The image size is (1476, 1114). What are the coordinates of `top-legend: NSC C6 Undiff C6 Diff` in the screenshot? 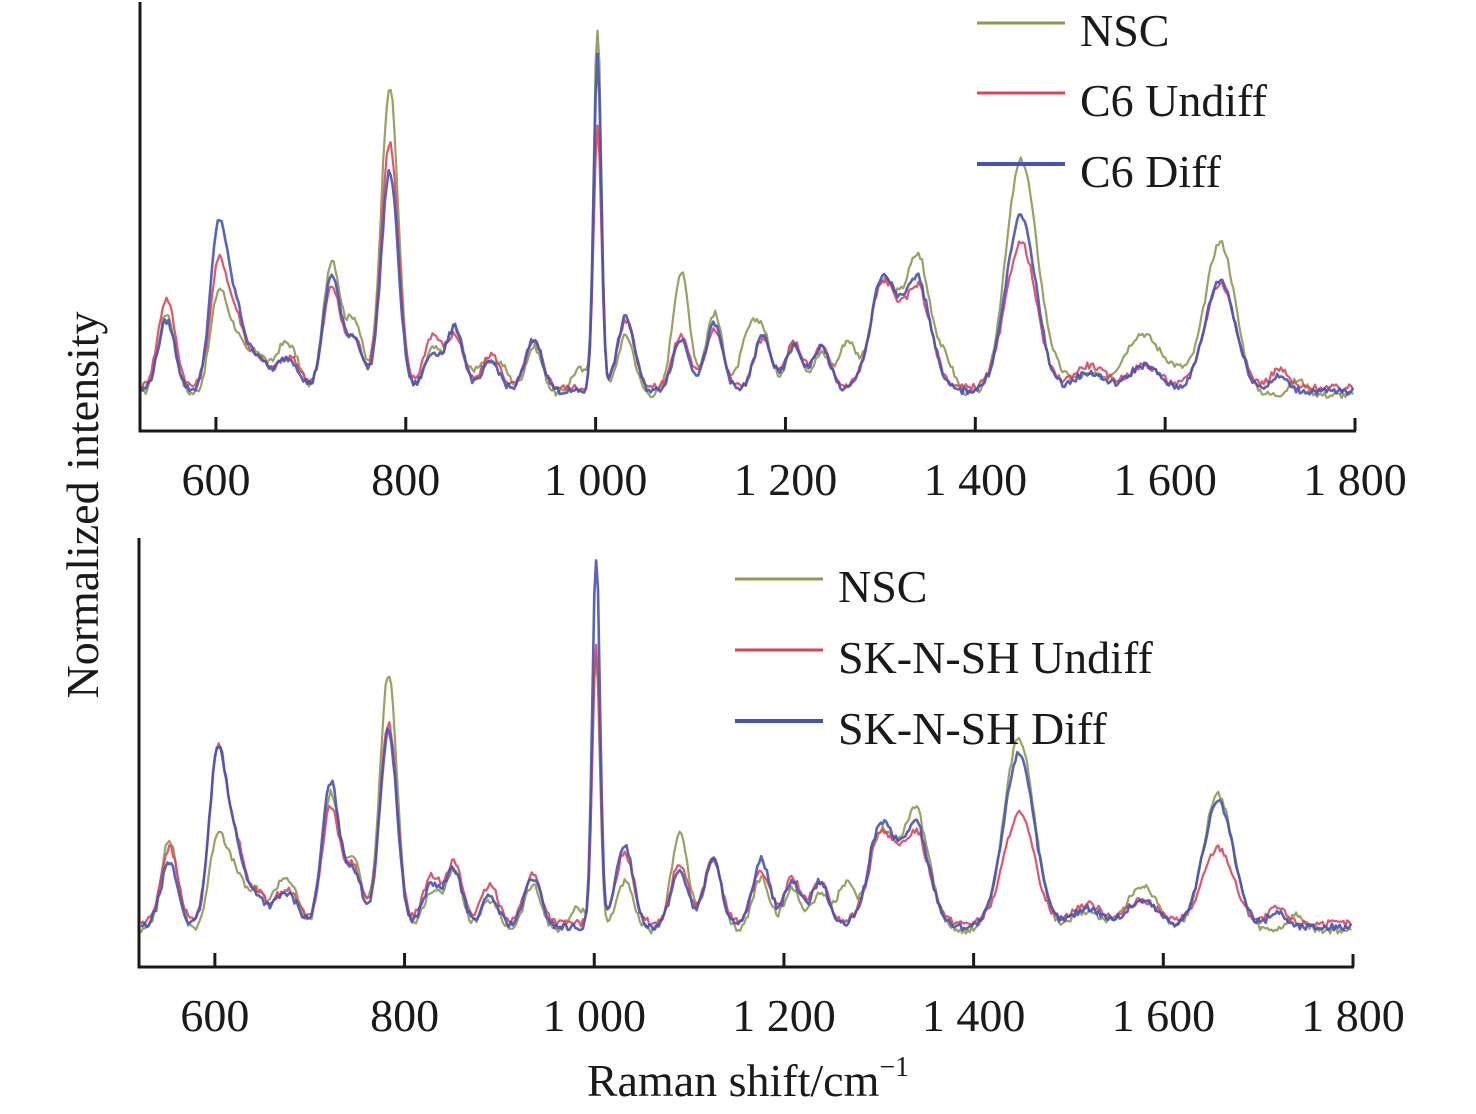 It's located at (1122, 101).